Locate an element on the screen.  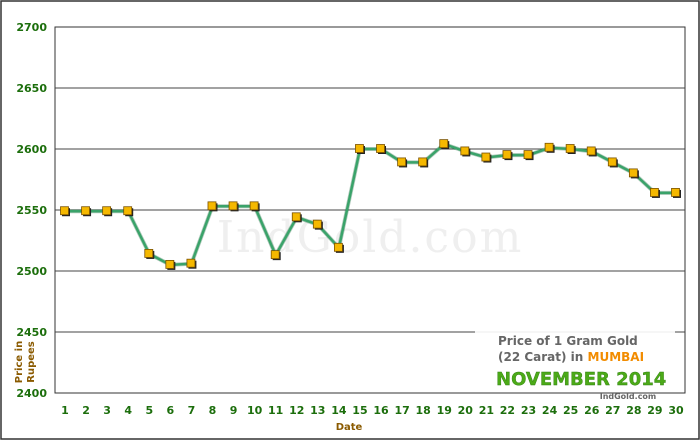
x-tick-label: 16 is located at coordinates (381, 410).